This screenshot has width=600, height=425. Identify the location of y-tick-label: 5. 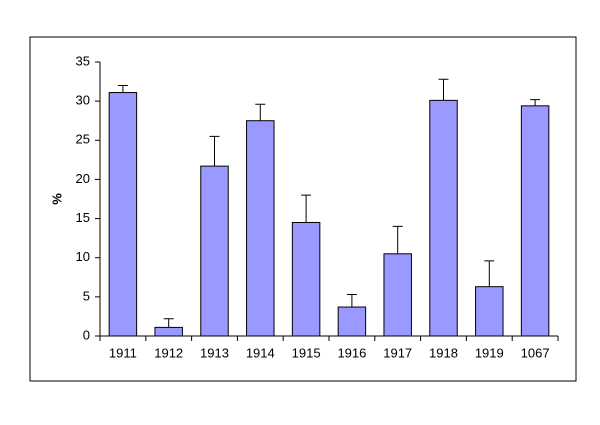
(86, 295).